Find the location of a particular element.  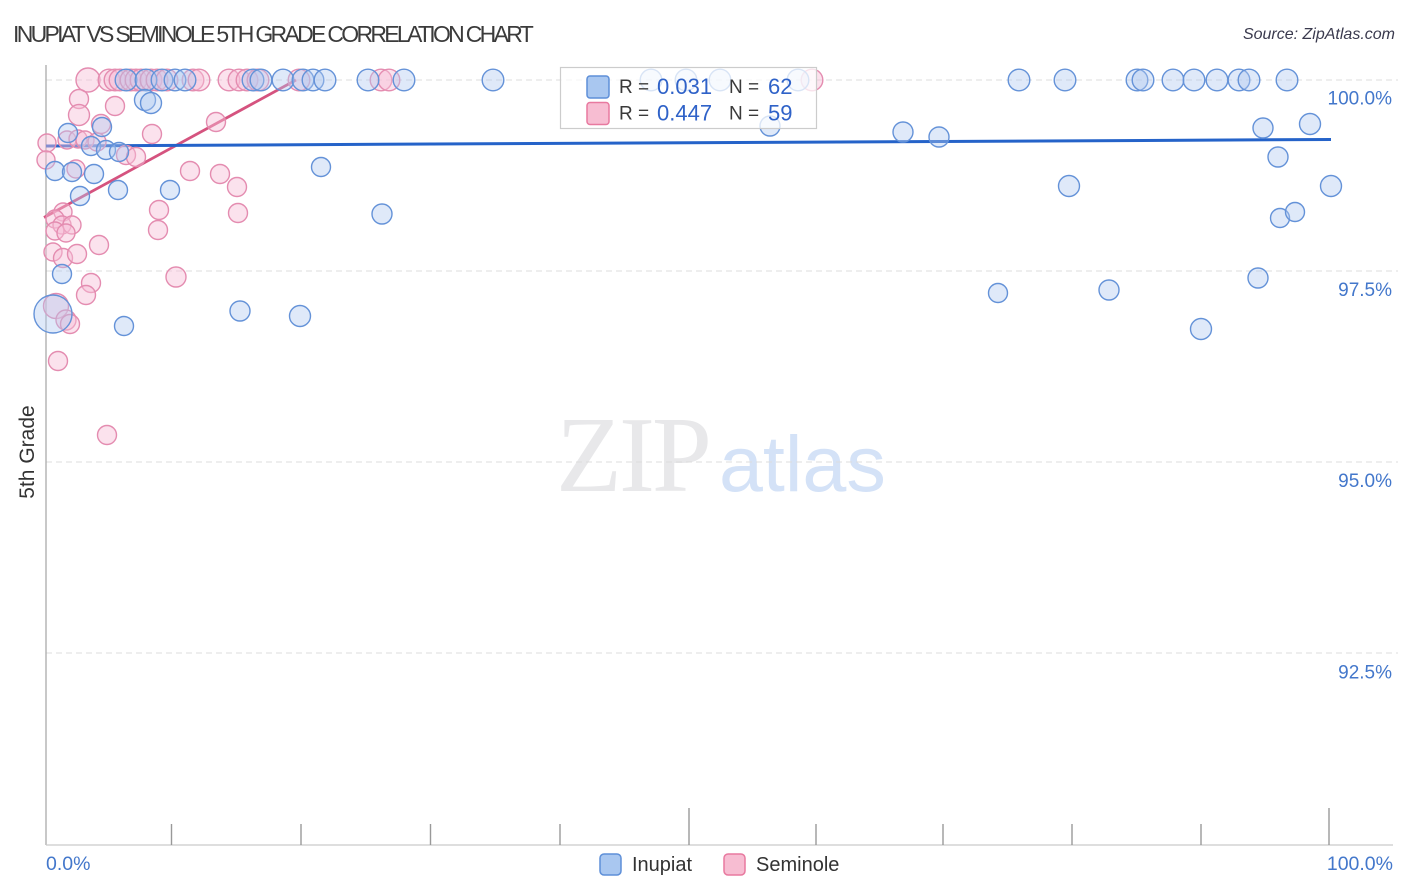

svg-text: 0.031 is located at coordinates (684, 86).